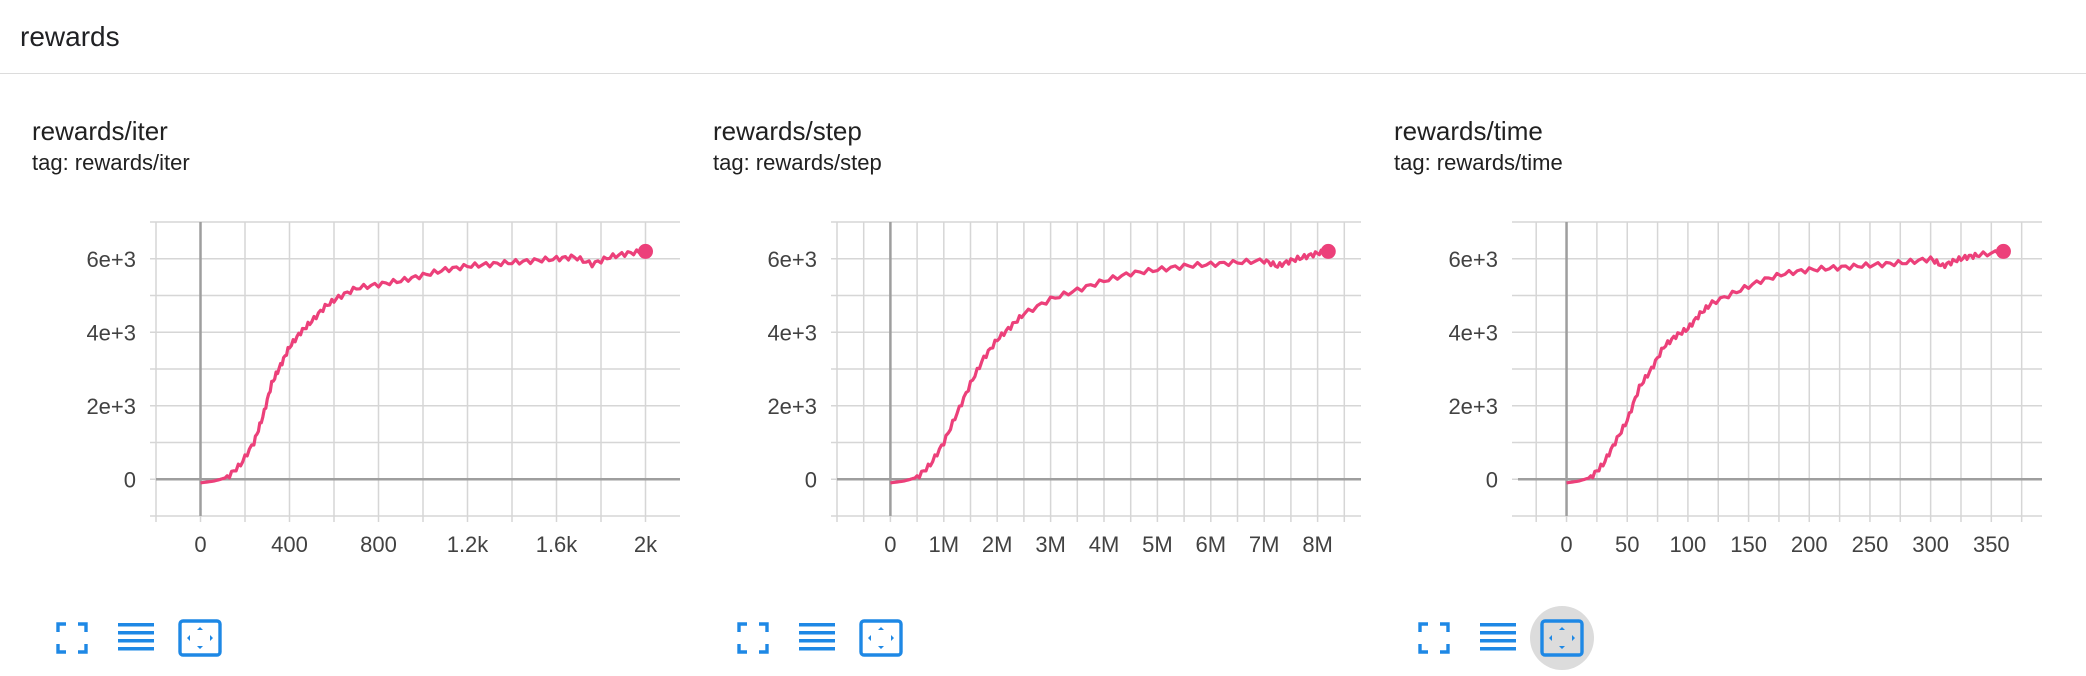 The image size is (2086, 676). I want to click on section-title: rewards, so click(70, 36).